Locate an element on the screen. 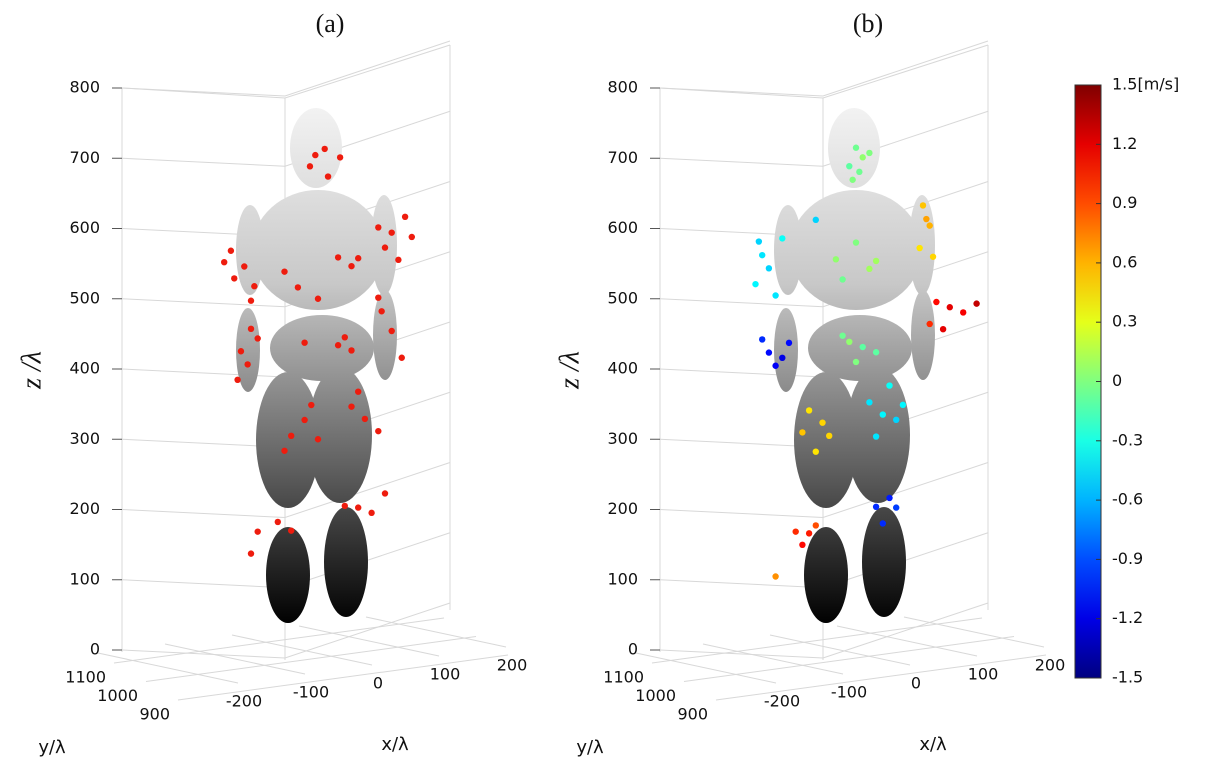 This screenshot has height=762, width=1211. colorbar-tick-label: -0.6 is located at coordinates (1127, 499).